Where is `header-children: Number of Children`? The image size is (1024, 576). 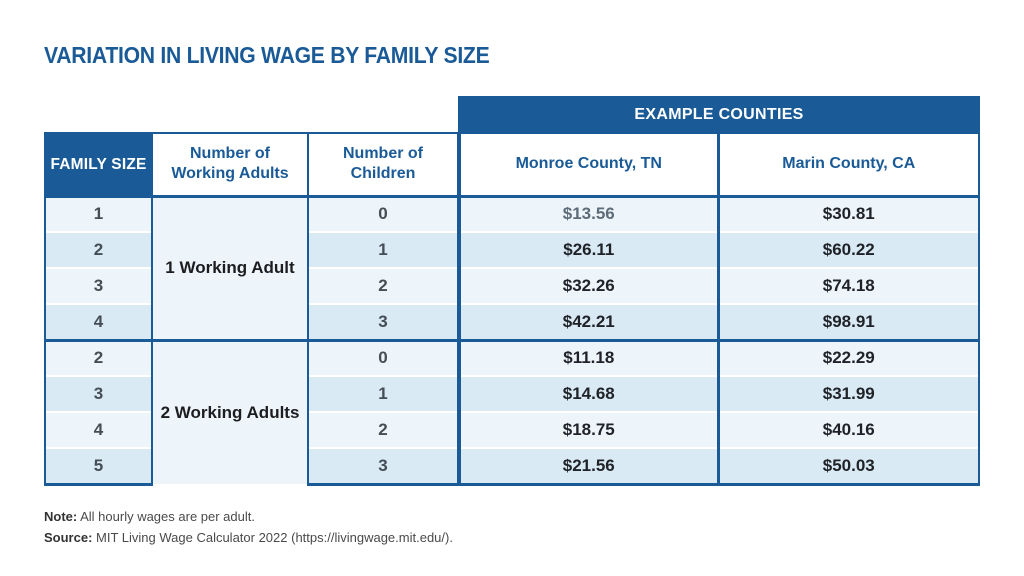 header-children: Number of Children is located at coordinates (383, 165).